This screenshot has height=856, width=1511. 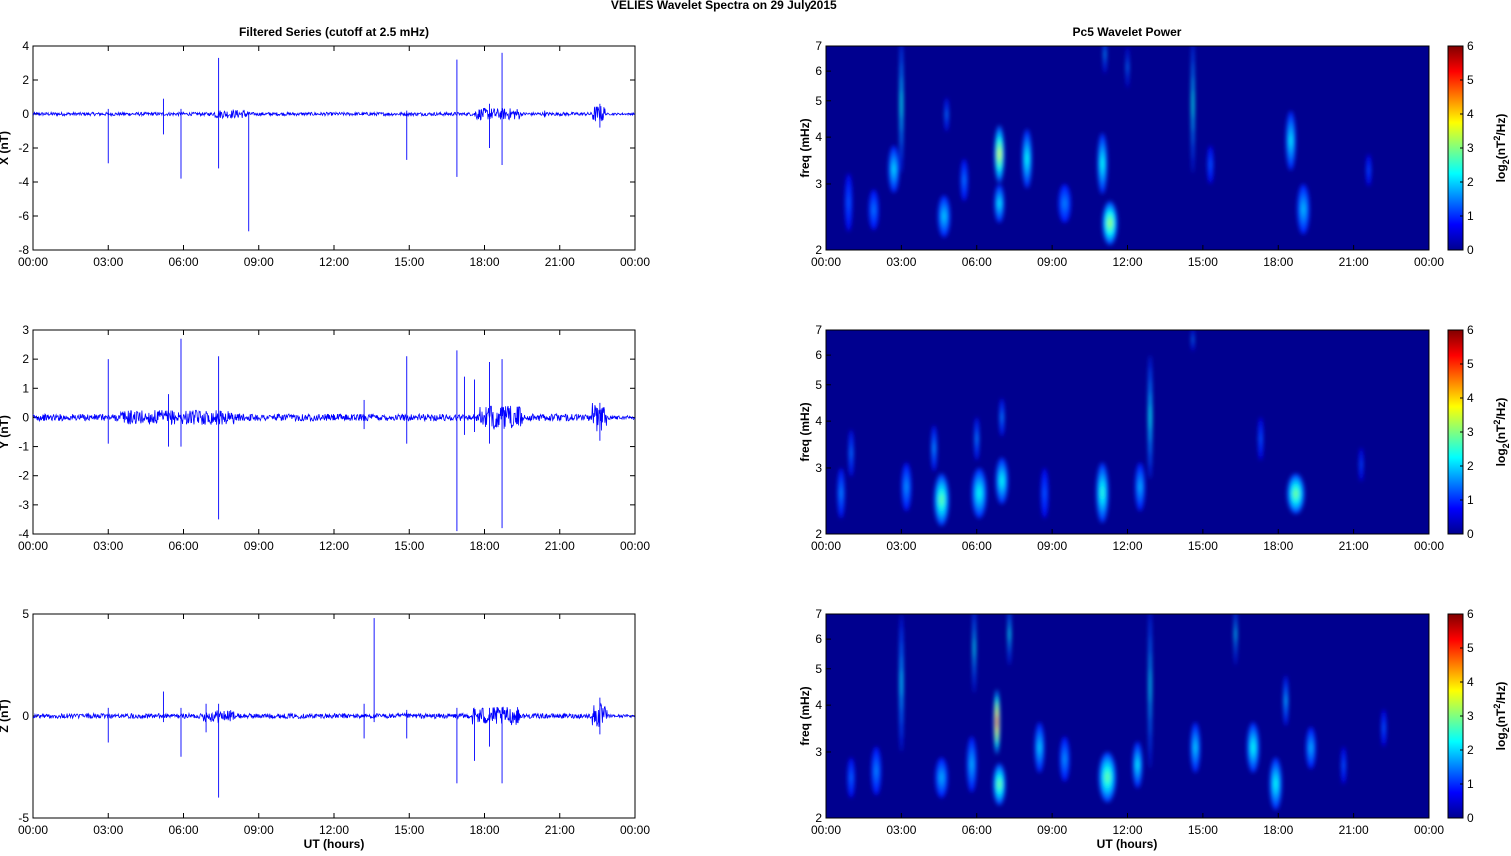 I want to click on signal-trace, so click(x=334, y=114).